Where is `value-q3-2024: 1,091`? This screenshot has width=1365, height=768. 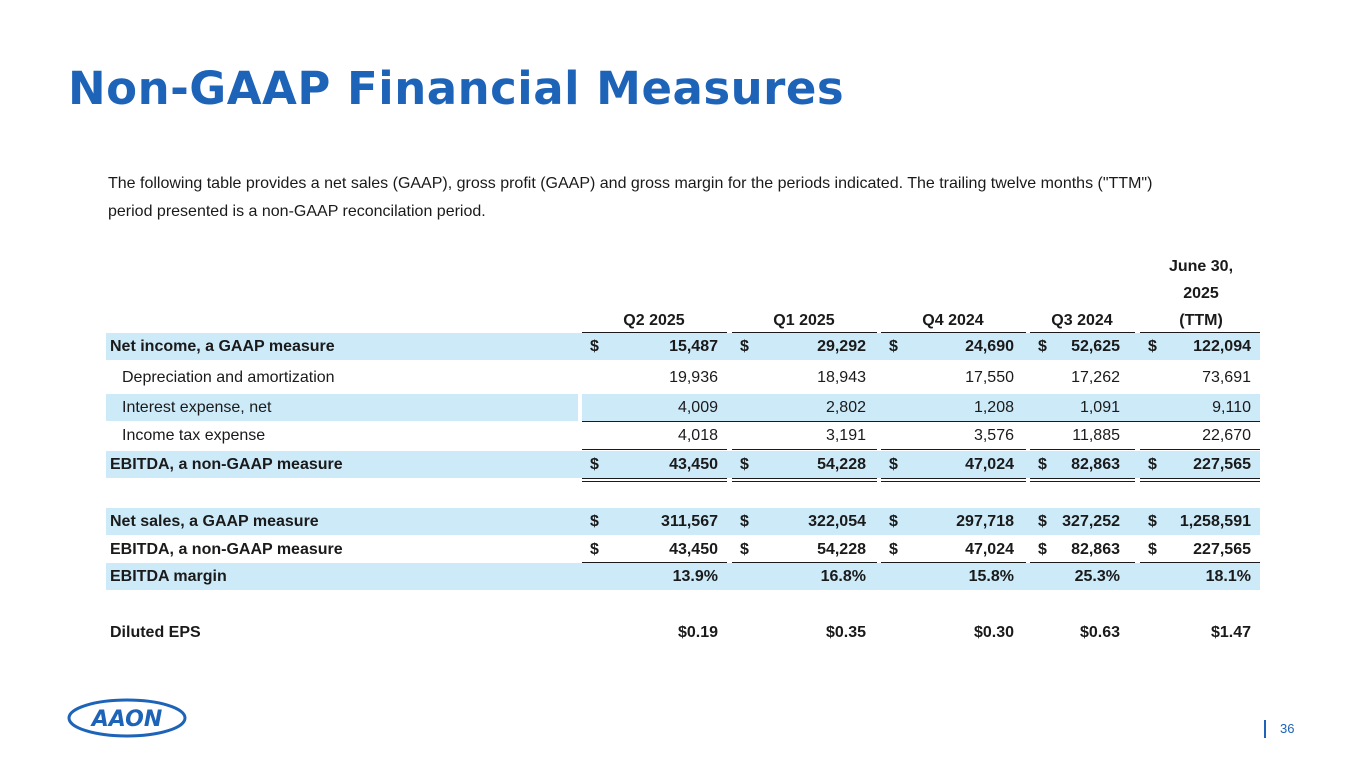
value-q3-2024: 1,091 is located at coordinates (1099, 407).